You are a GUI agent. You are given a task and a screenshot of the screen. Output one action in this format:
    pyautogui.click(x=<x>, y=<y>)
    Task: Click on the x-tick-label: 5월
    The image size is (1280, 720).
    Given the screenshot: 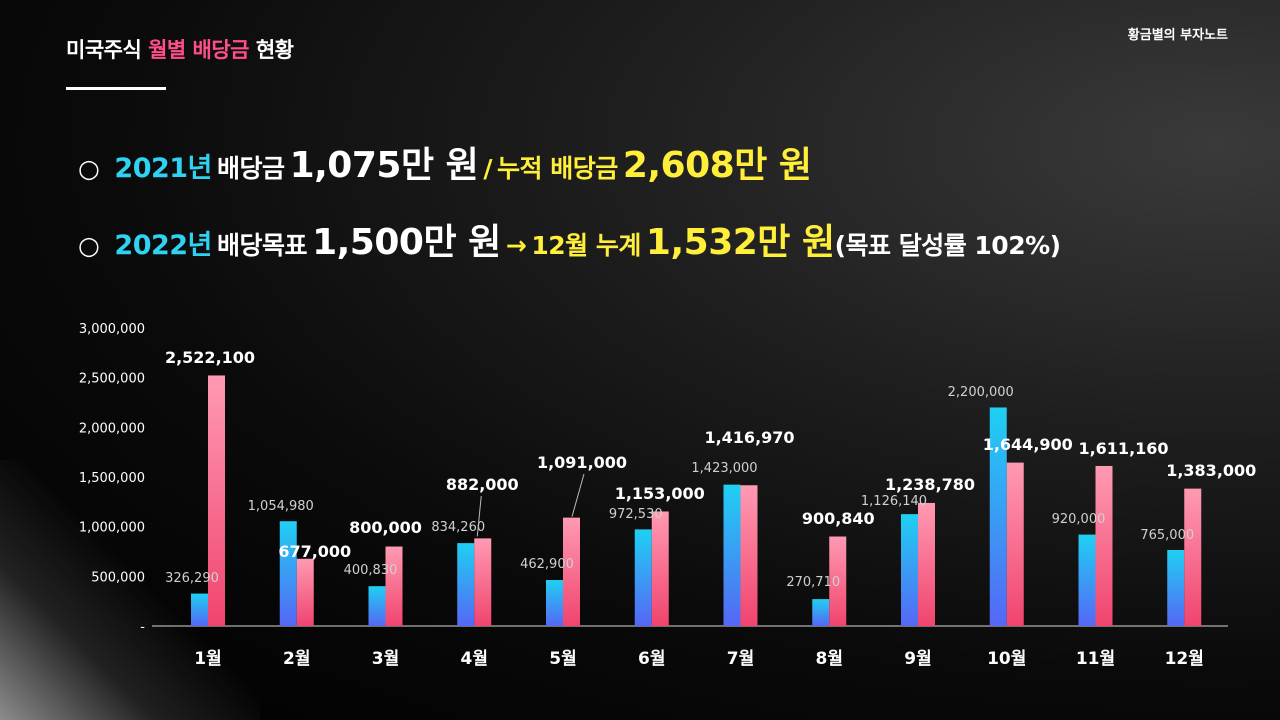 What is the action you would take?
    pyautogui.click(x=562, y=659)
    